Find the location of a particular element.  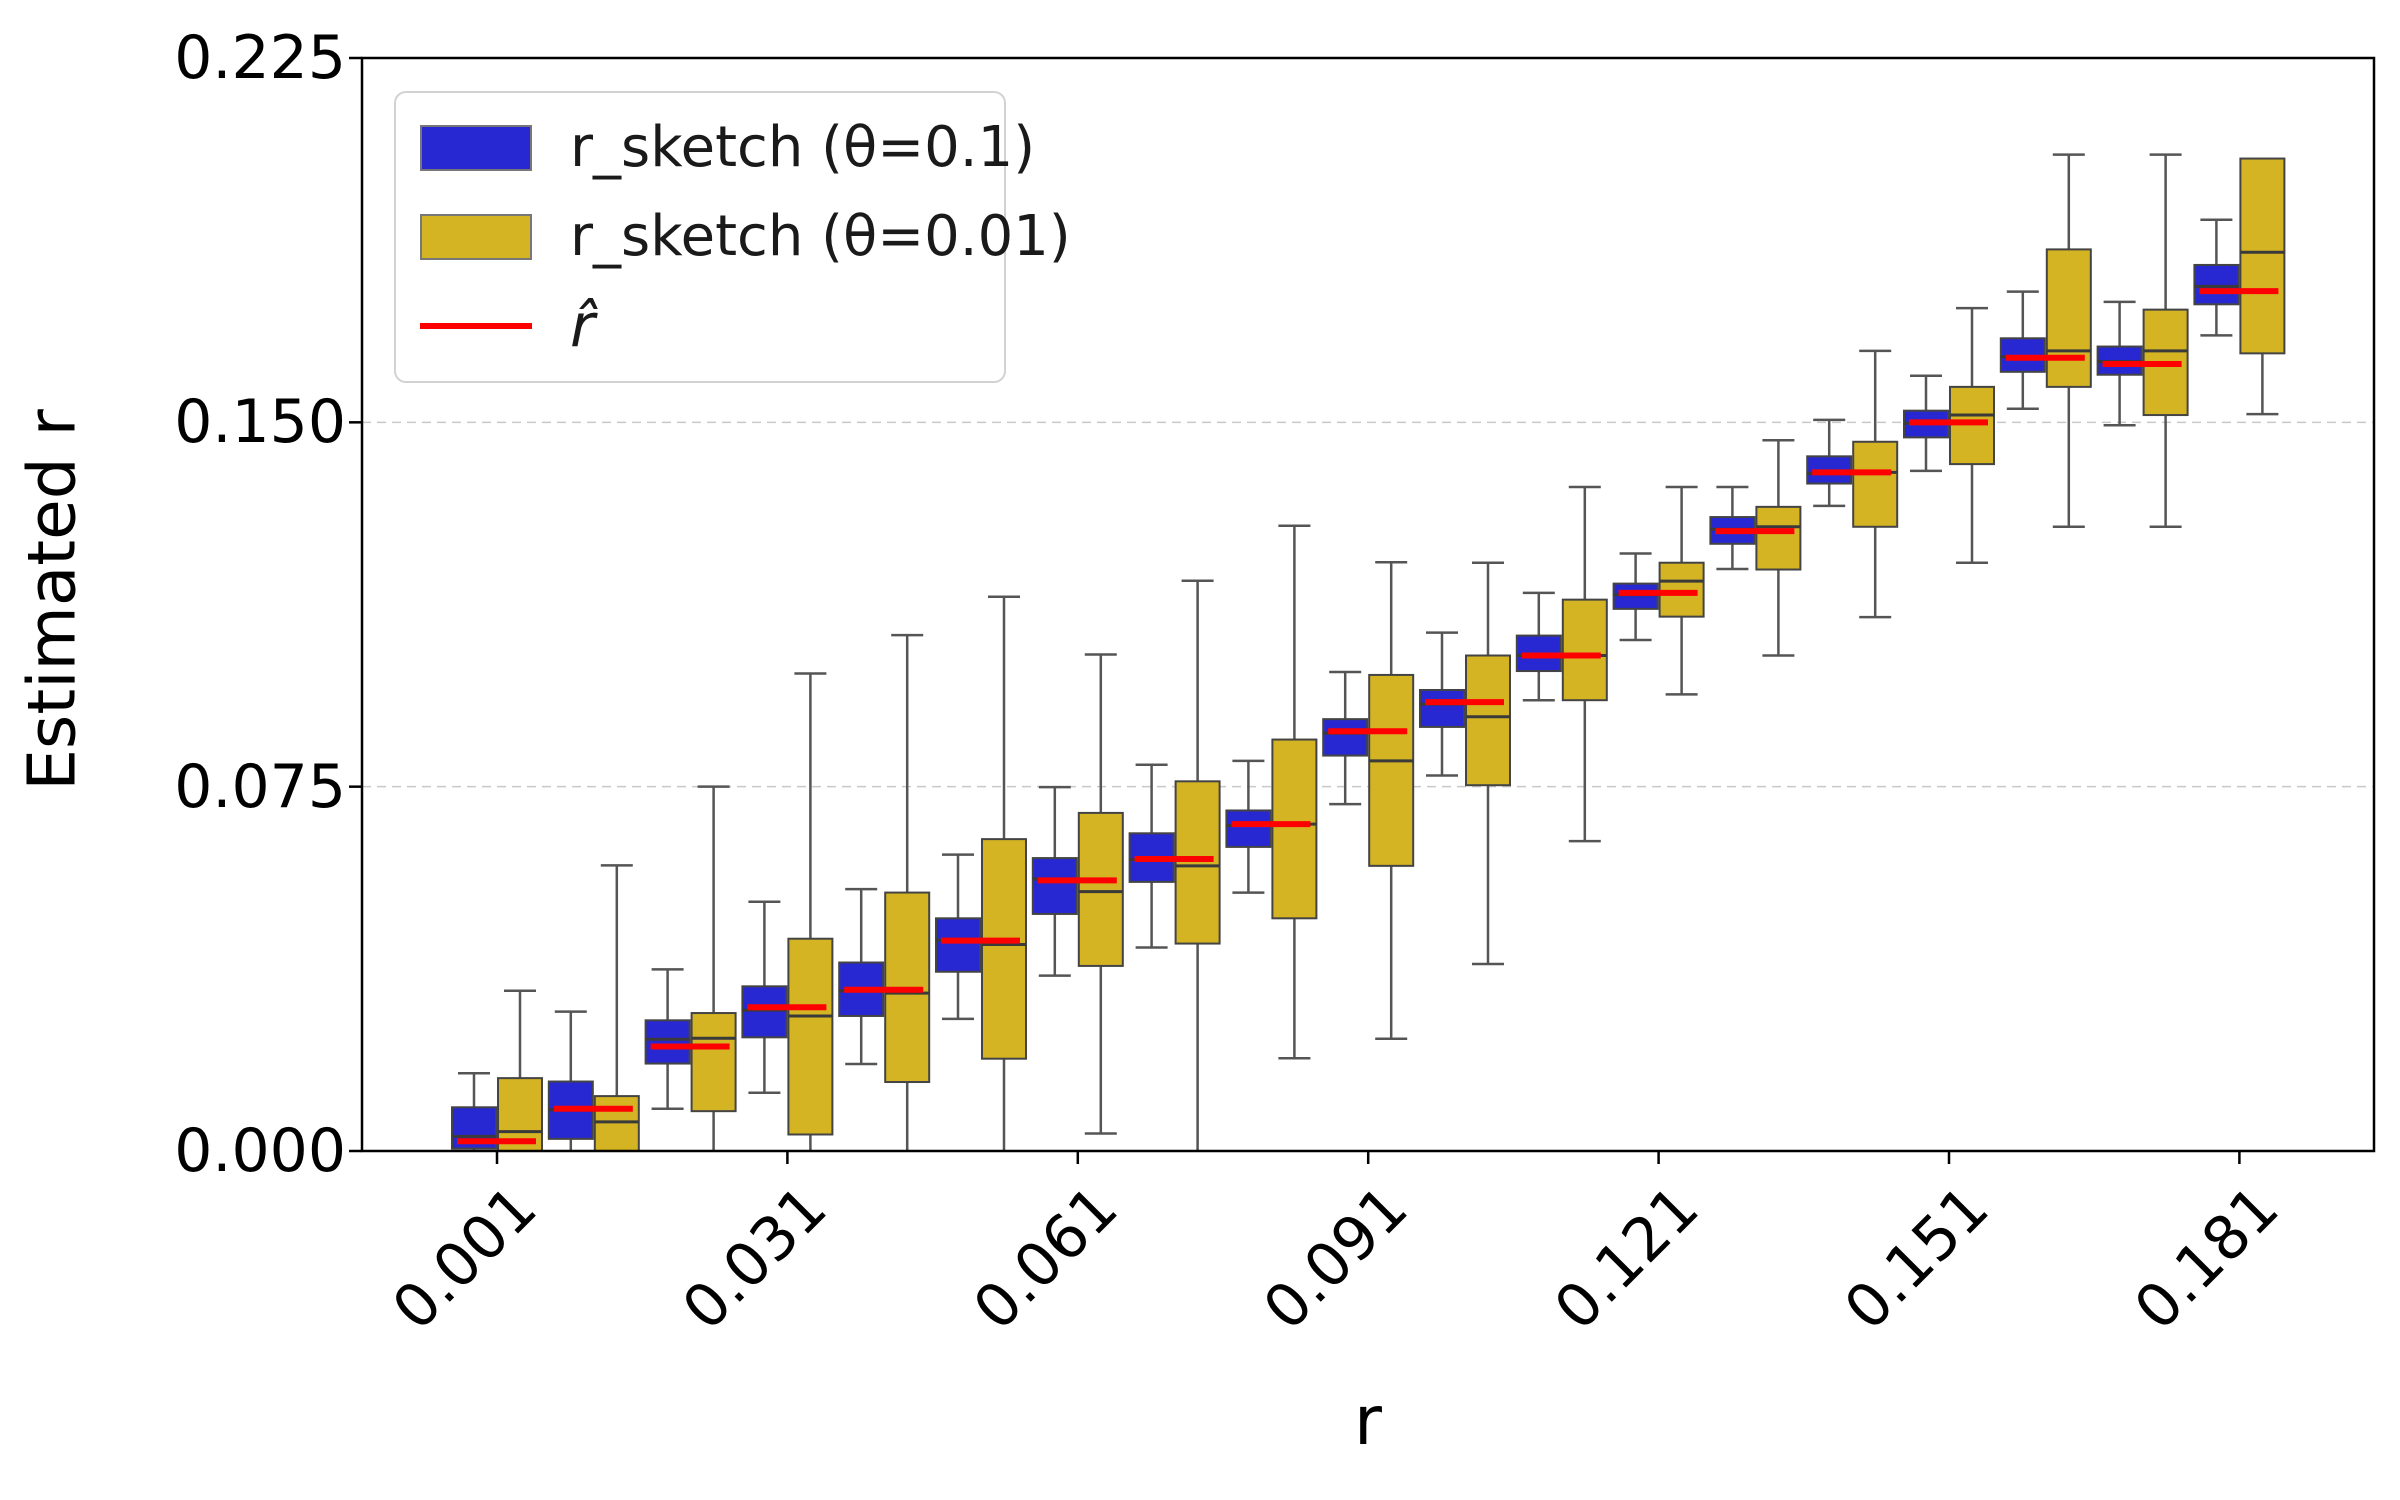

legend-label: r̂ is located at coordinates (582, 326).